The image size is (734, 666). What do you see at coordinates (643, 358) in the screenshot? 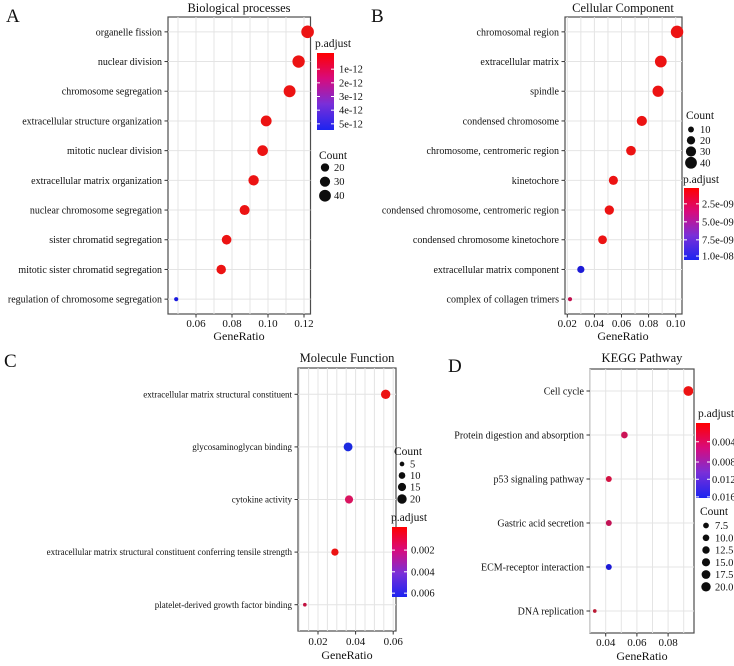
I see `panel-title-D: KEGG Pathway` at bounding box center [643, 358].